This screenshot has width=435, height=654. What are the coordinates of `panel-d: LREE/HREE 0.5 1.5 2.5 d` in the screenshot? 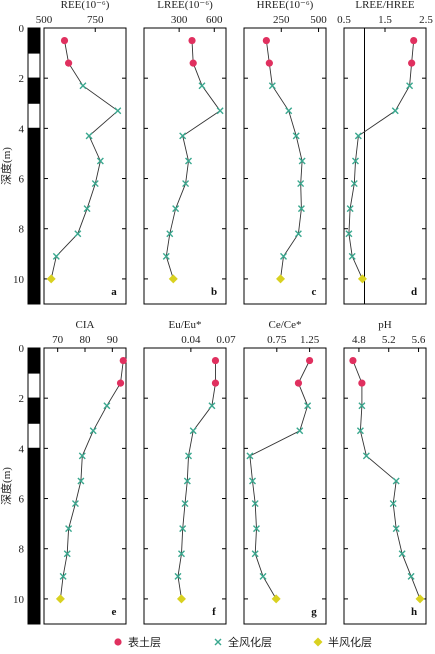 It's located at (385, 152).